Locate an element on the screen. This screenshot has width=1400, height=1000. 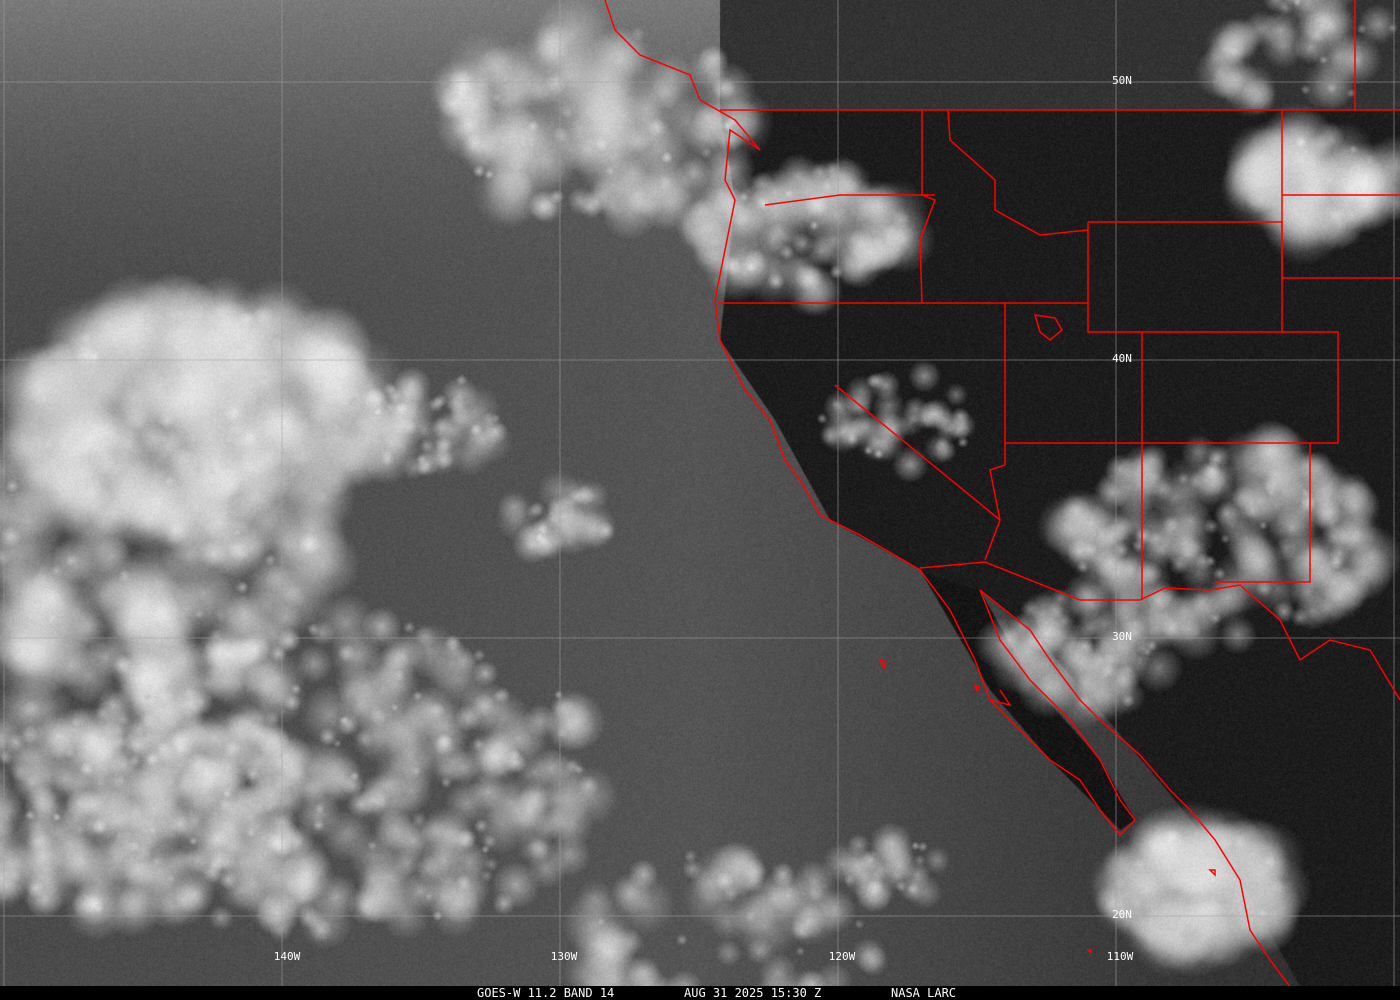
islands is located at coordinates (1047, 806).